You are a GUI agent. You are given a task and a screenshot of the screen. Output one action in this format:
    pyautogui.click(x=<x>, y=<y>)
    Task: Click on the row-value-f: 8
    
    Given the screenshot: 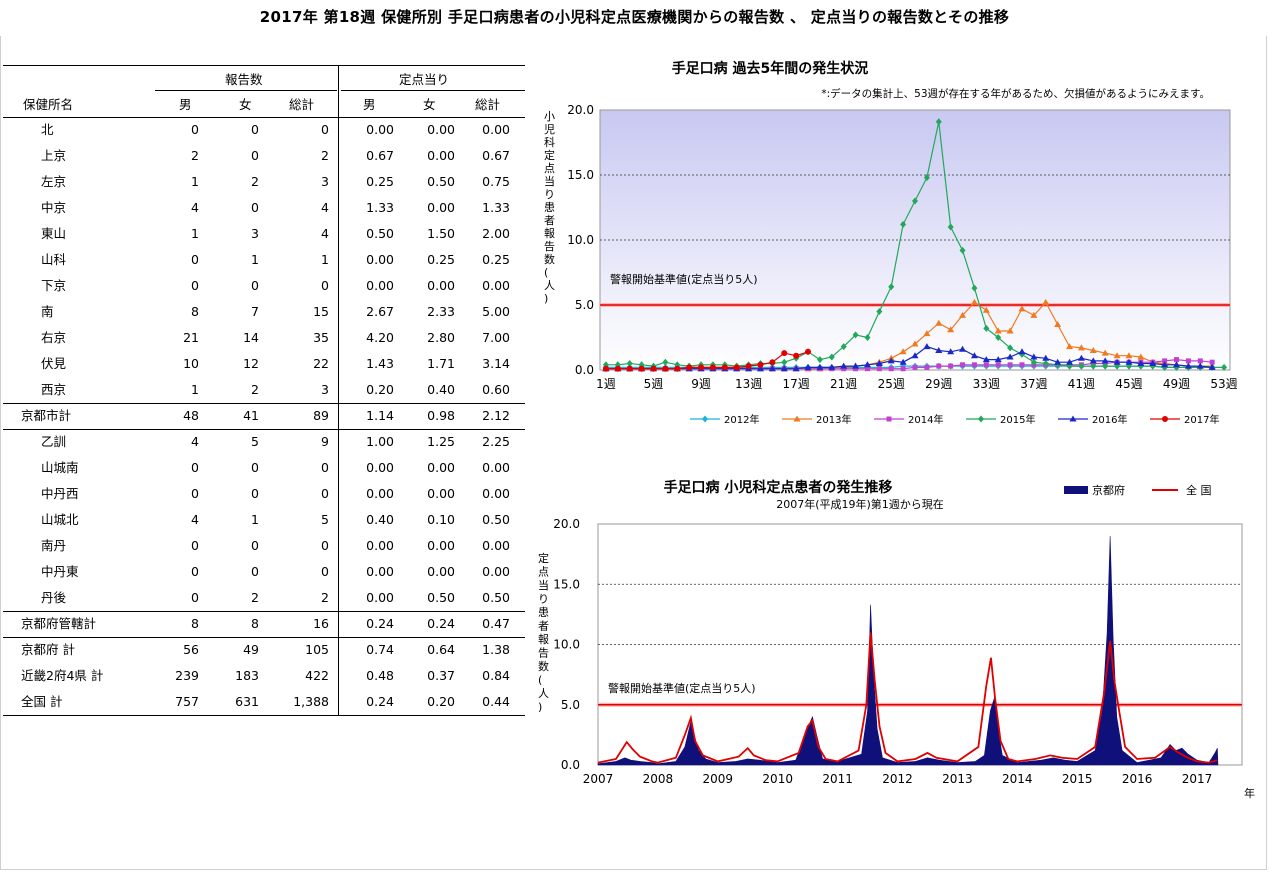 What is the action you would take?
    pyautogui.click(x=255, y=623)
    